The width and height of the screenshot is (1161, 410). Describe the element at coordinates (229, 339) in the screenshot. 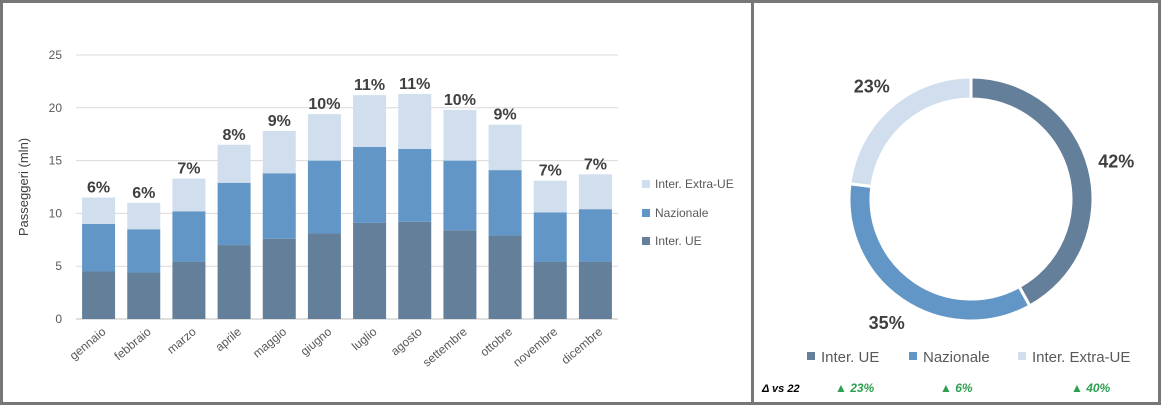

I see `x-tick-label: aprile` at that location.